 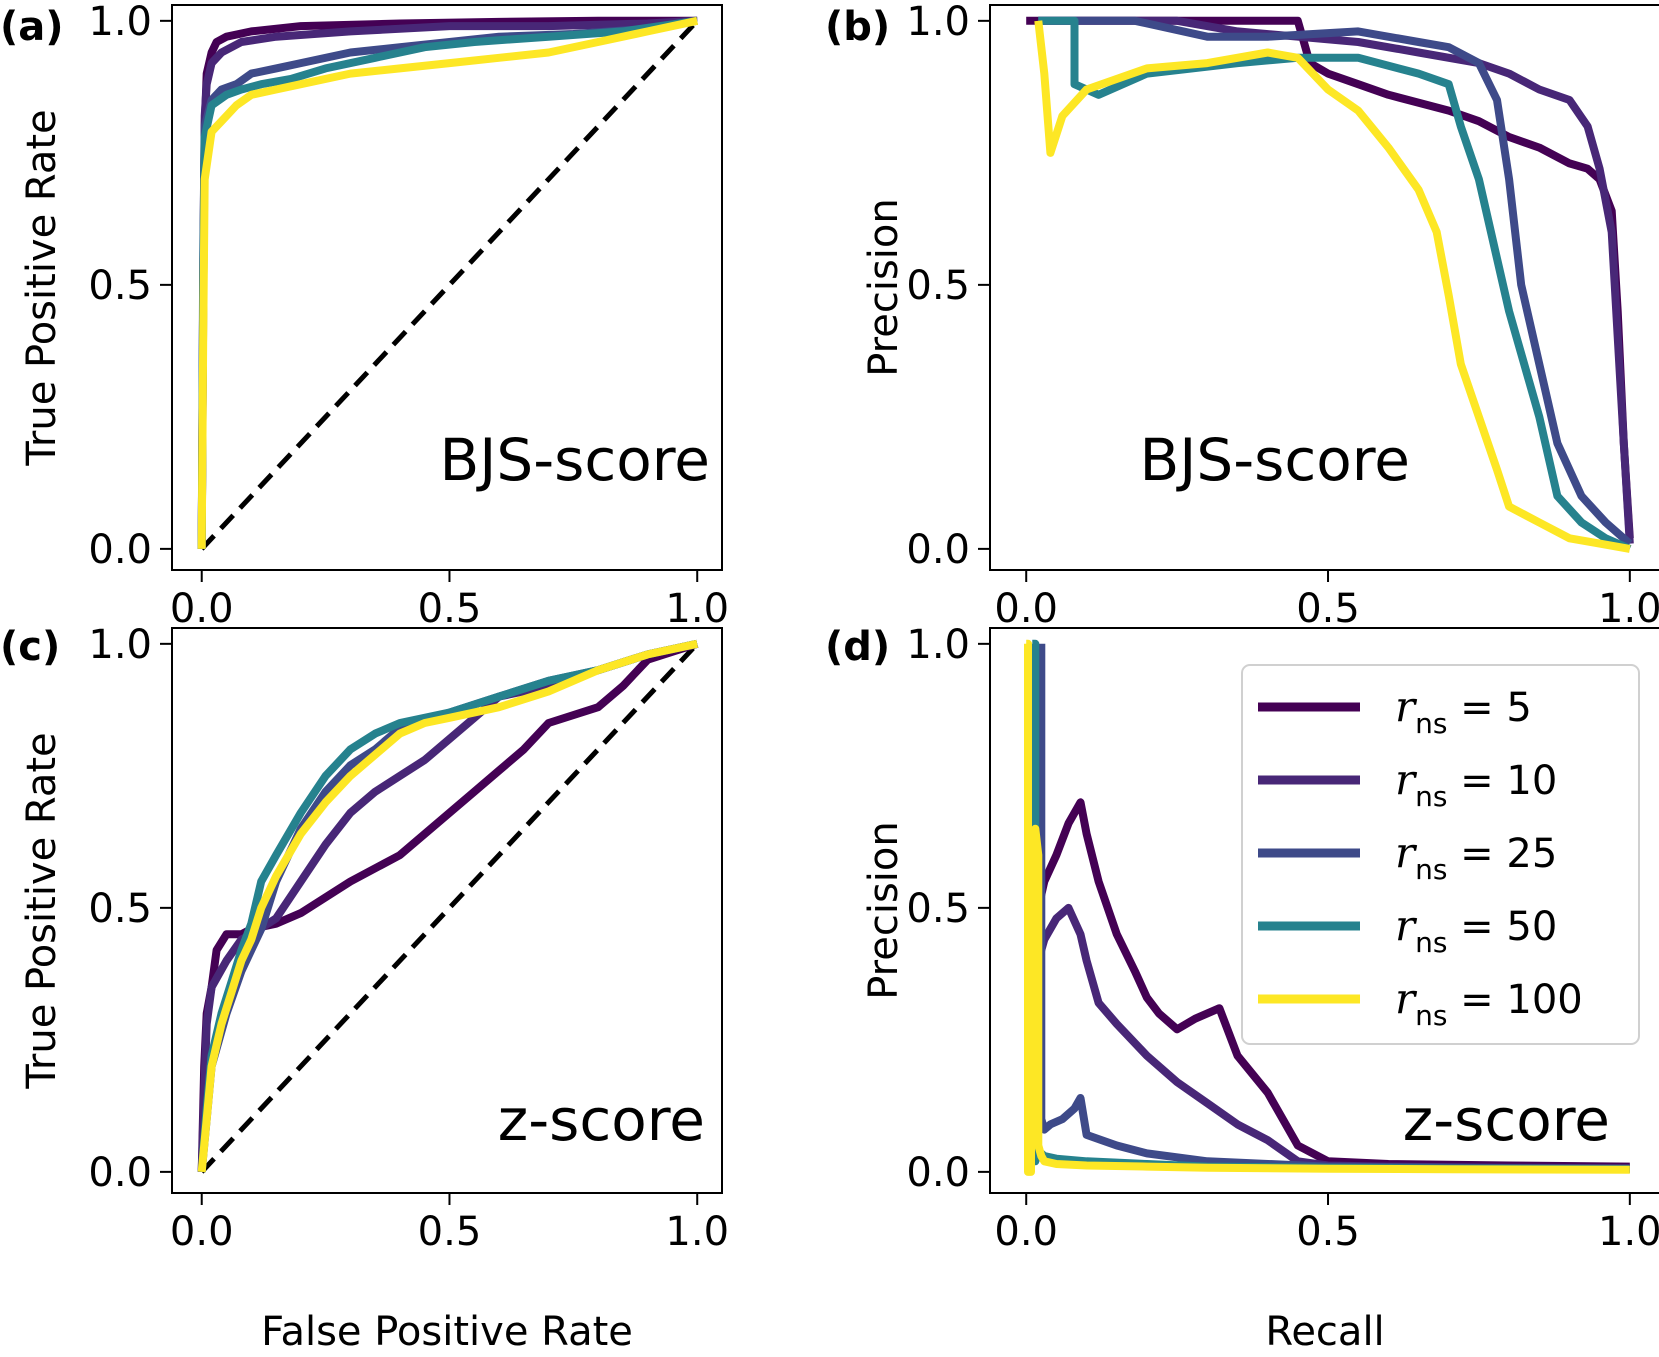 What do you see at coordinates (1502, 927) in the screenshot?
I see `legend-value: = 50` at bounding box center [1502, 927].